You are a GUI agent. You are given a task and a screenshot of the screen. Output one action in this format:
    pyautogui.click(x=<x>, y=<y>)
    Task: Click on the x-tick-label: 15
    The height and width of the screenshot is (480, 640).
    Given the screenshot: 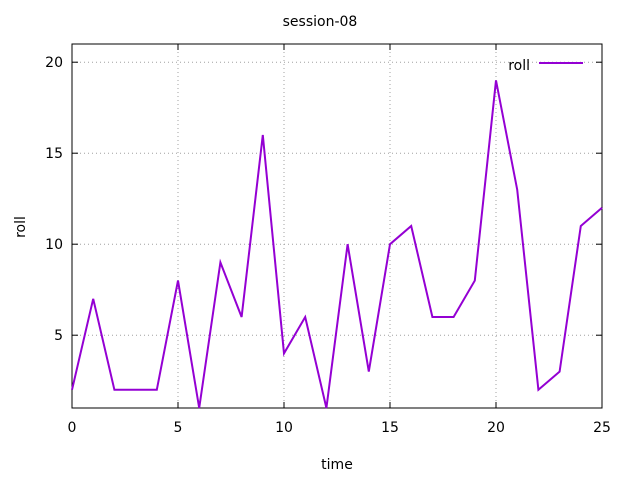 What is the action you would take?
    pyautogui.click(x=390, y=428)
    